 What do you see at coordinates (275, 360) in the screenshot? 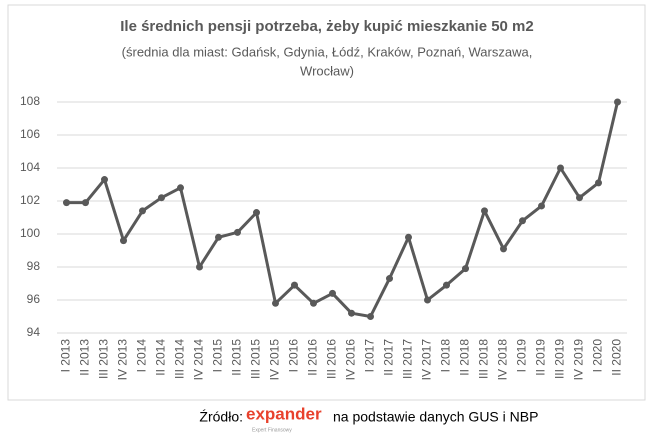
I see `x-tick-label: IV 2015` at bounding box center [275, 360].